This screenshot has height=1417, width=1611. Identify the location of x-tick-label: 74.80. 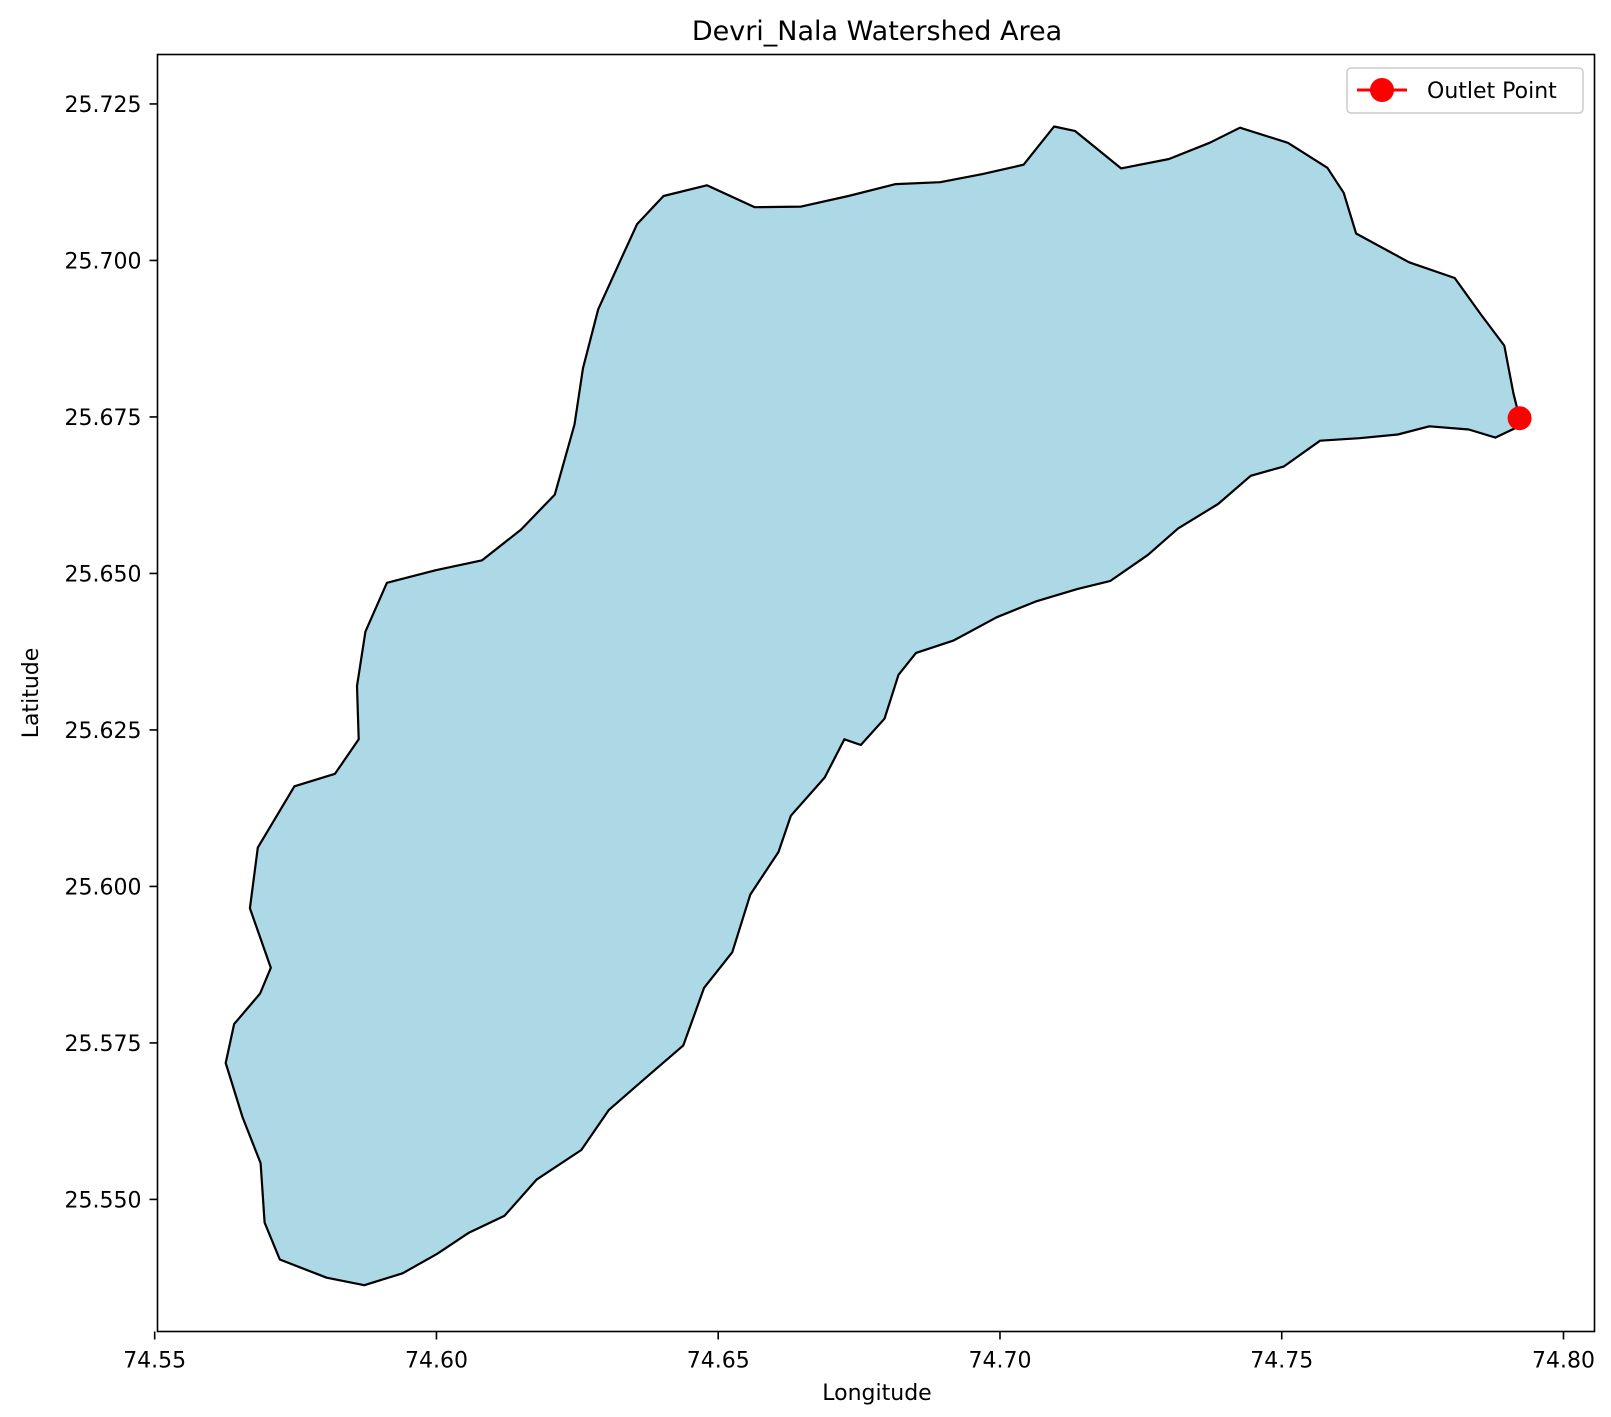
(1563, 1361).